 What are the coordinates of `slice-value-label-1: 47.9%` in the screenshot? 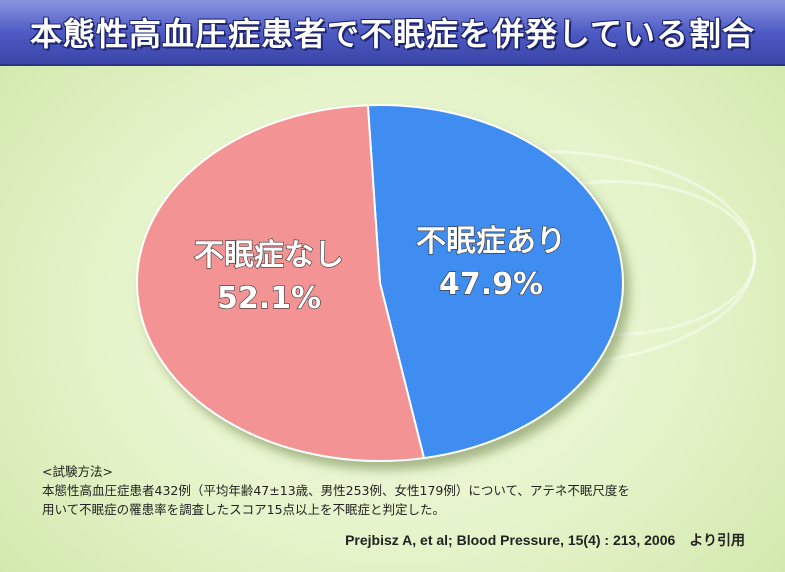 It's located at (491, 284).